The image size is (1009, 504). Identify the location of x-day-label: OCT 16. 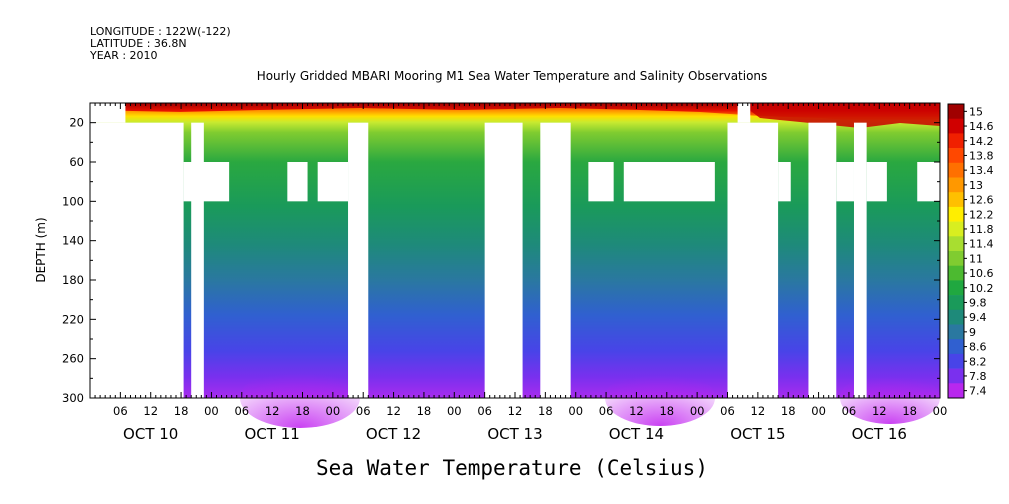
(879, 434).